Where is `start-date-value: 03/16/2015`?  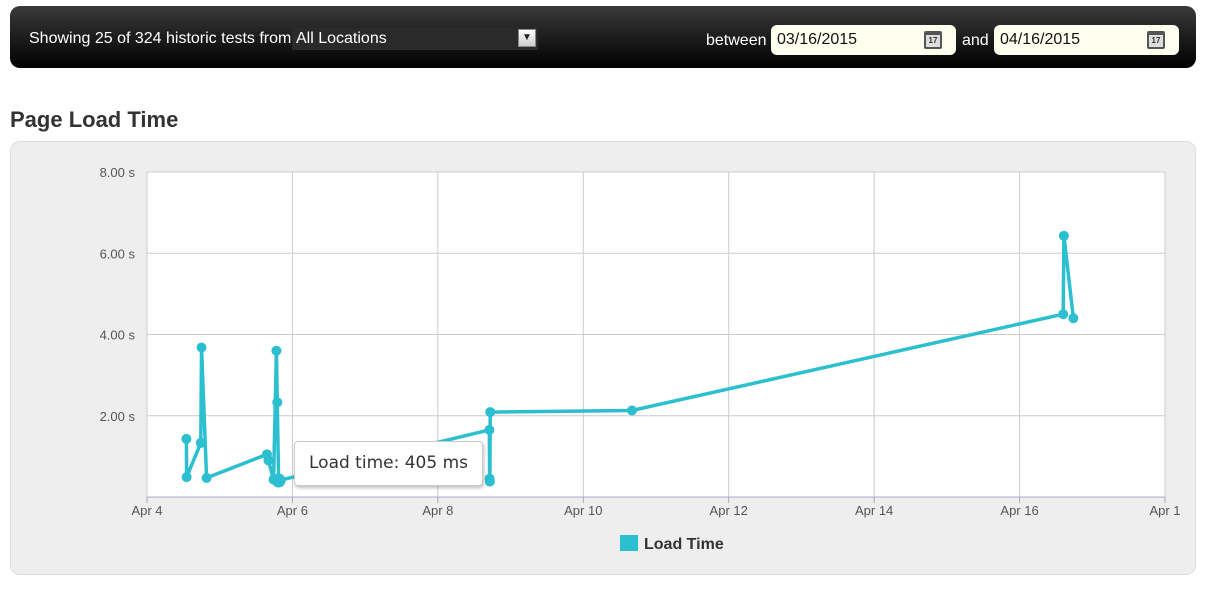 start-date-value: 03/16/2015 is located at coordinates (817, 39).